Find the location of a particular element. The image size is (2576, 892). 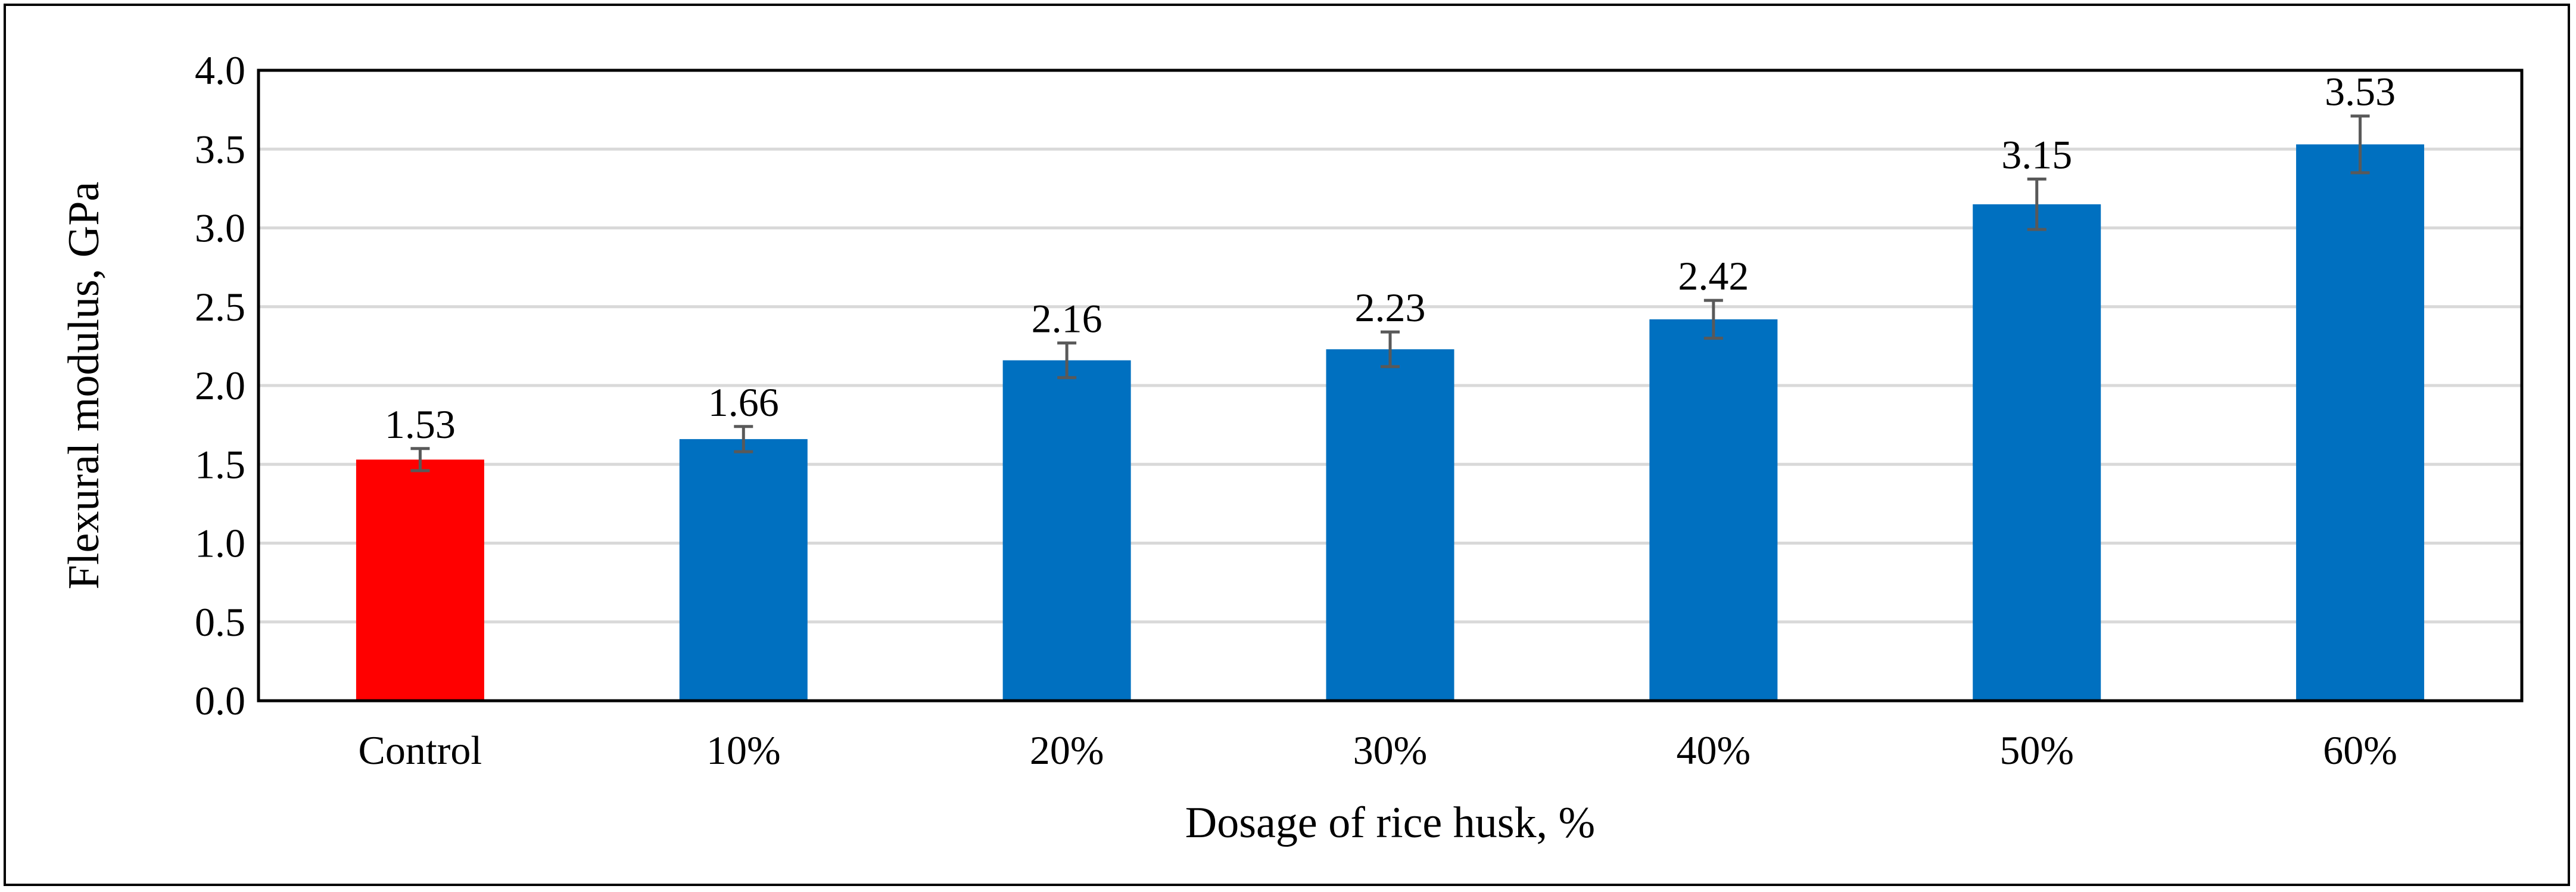

y-axis-tick-labels: 0.0 0.5 1.0 1.5 2.0 2.5 3.0 3.5 4.0 is located at coordinates (220, 385).